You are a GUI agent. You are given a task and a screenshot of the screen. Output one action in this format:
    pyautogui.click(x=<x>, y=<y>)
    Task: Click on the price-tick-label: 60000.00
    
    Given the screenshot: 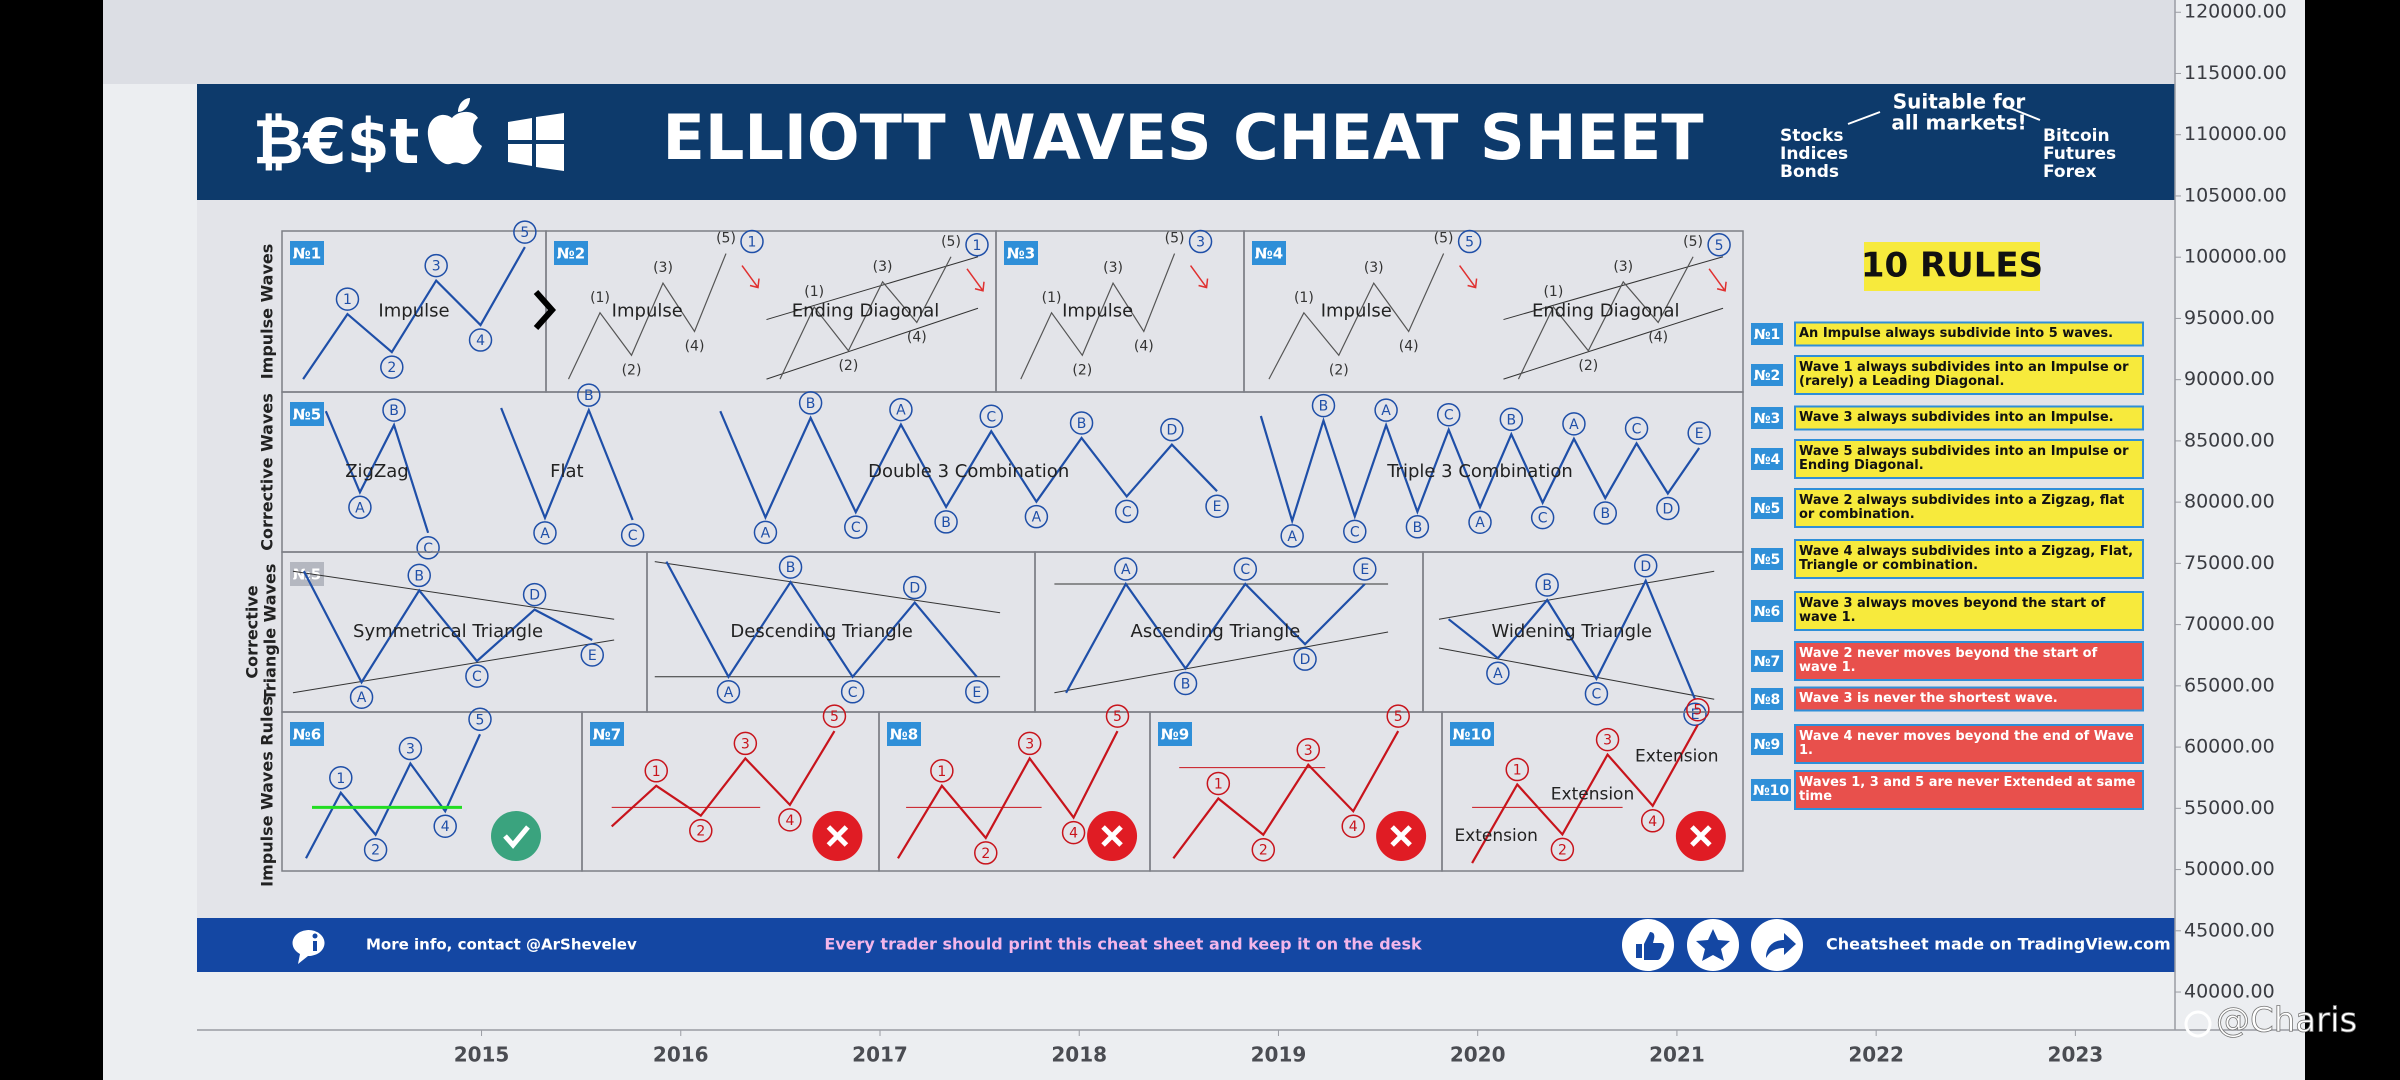 What is the action you would take?
    pyautogui.click(x=2229, y=747)
    